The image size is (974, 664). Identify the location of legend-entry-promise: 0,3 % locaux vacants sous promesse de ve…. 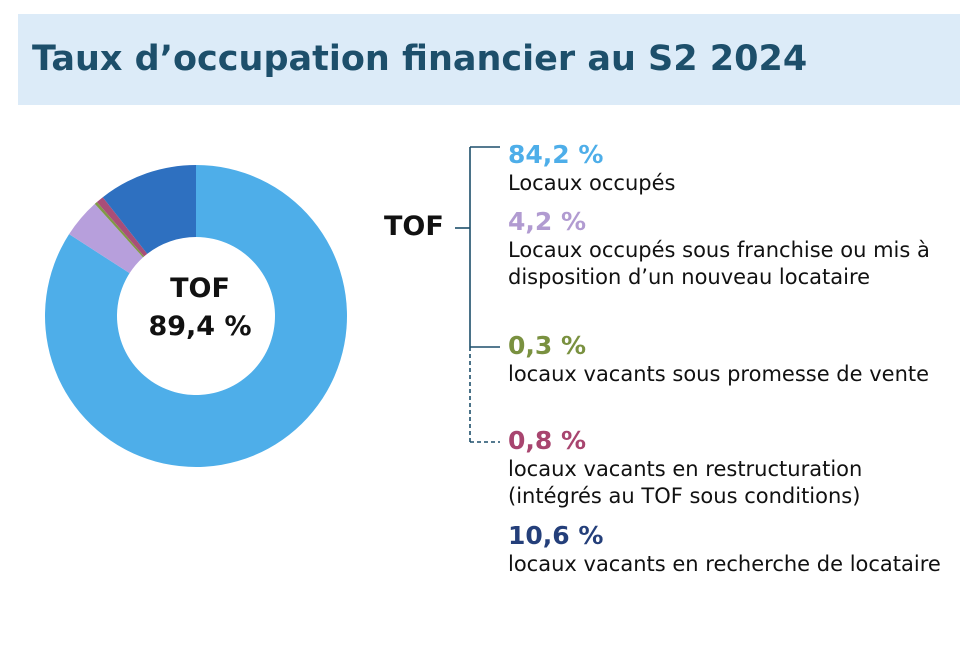
(733, 359).